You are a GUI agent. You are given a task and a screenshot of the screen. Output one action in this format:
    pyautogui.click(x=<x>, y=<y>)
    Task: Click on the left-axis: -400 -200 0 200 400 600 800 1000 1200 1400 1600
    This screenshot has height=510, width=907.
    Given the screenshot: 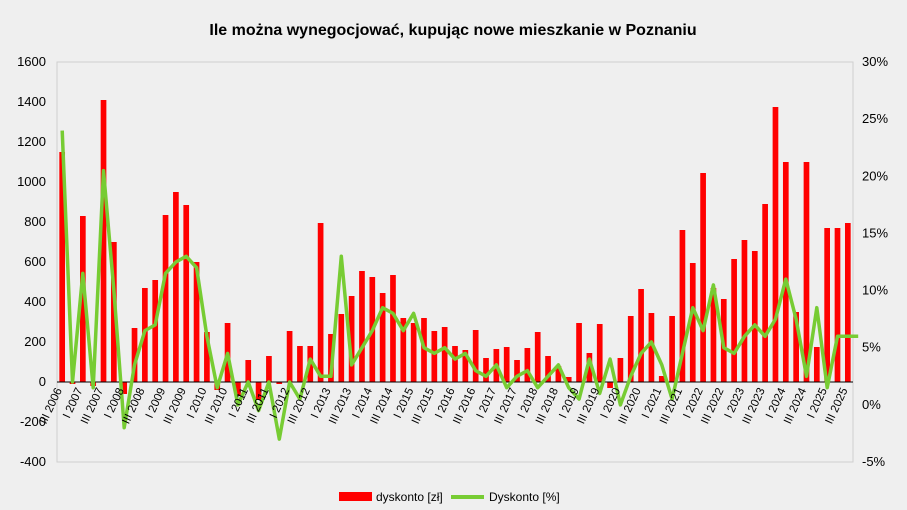 What is the action you would take?
    pyautogui.click(x=31, y=261)
    